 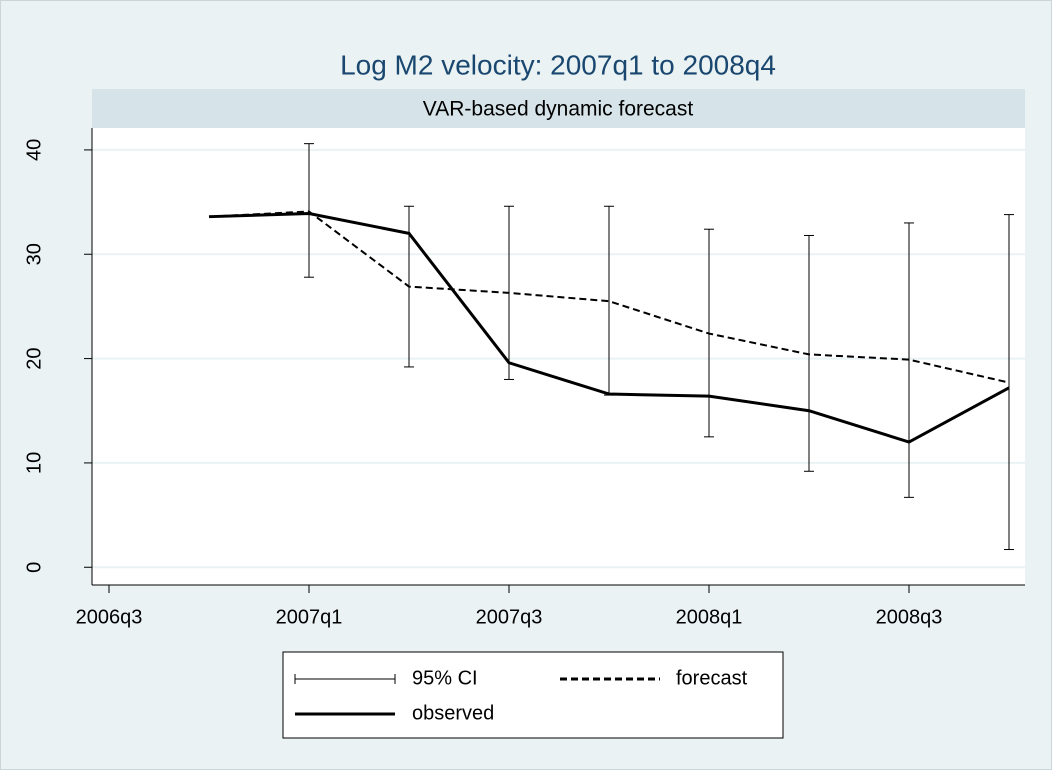 What do you see at coordinates (34, 463) in the screenshot?
I see `y-tick-label: 10` at bounding box center [34, 463].